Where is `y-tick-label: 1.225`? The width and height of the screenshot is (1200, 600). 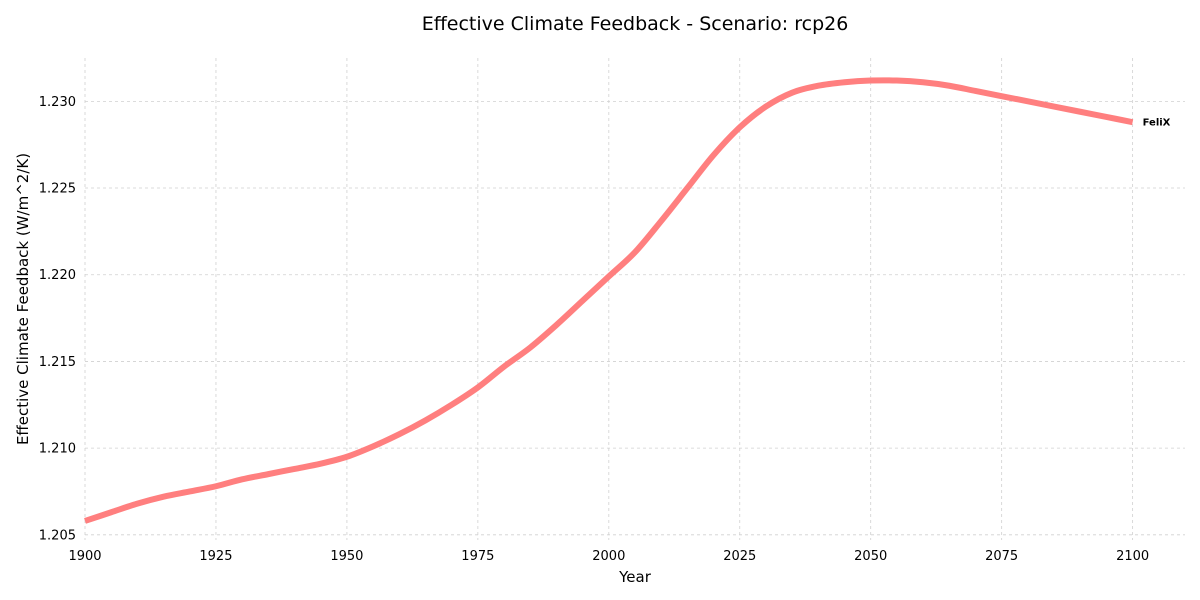
y-tick-label: 1.225 is located at coordinates (57, 189).